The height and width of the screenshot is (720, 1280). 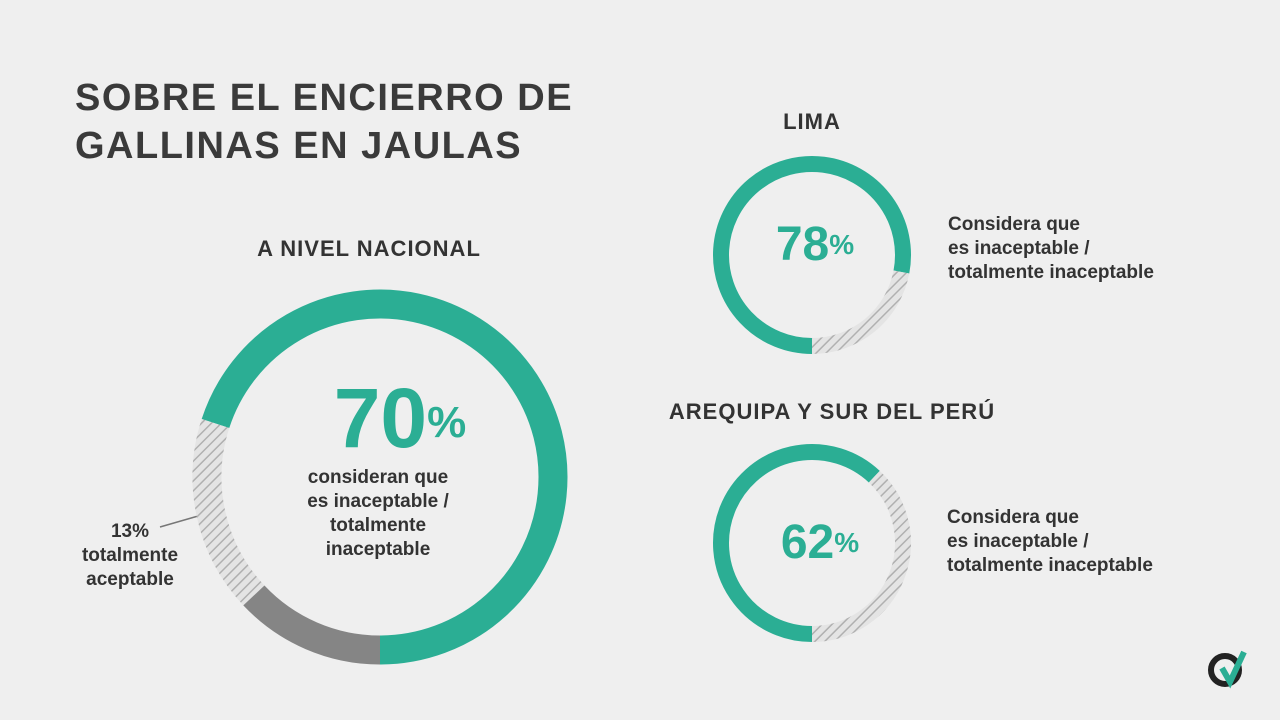 I want to click on side-value-label: 13%, so click(x=130, y=531).